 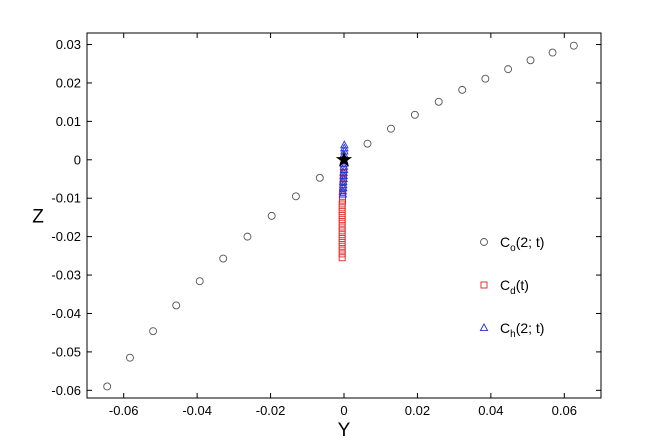 I want to click on x-tick-label: -0.04, so click(x=197, y=410).